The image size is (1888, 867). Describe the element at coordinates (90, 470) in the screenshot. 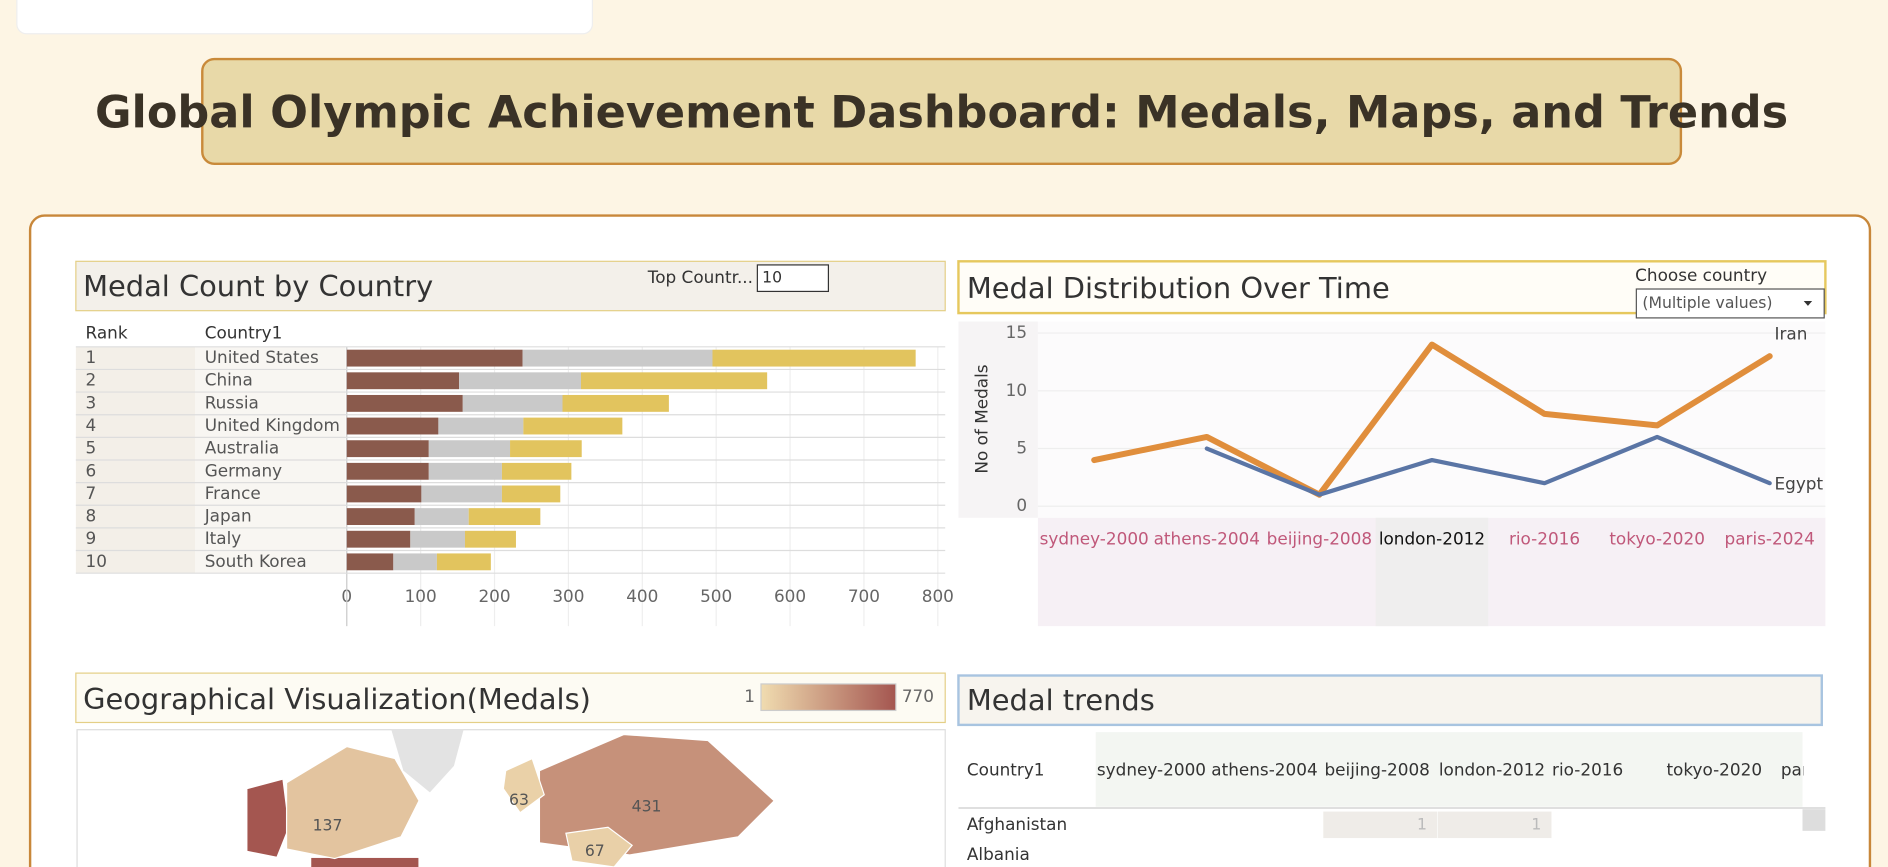

I see `rank-label: 6` at that location.